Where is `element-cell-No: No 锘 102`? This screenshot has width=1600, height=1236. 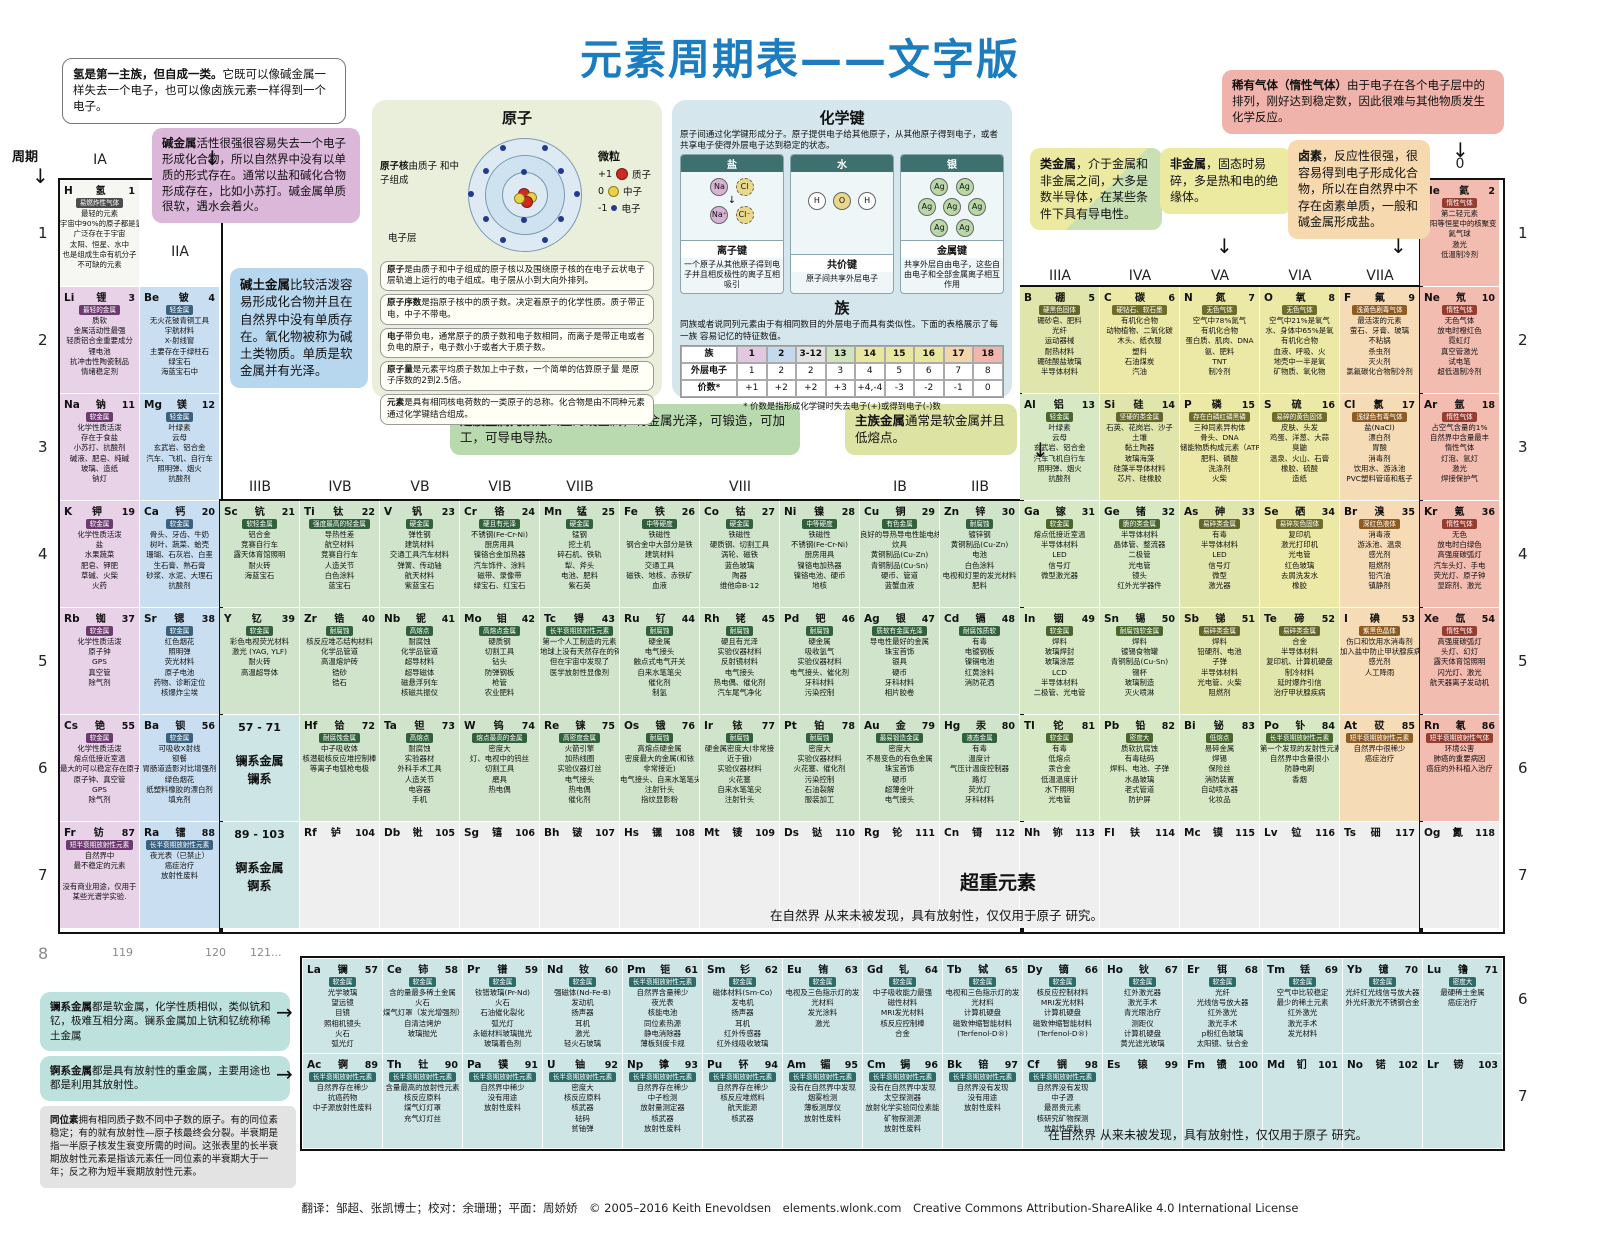
element-cell-No: No 锘 102 is located at coordinates (1382, 1101).